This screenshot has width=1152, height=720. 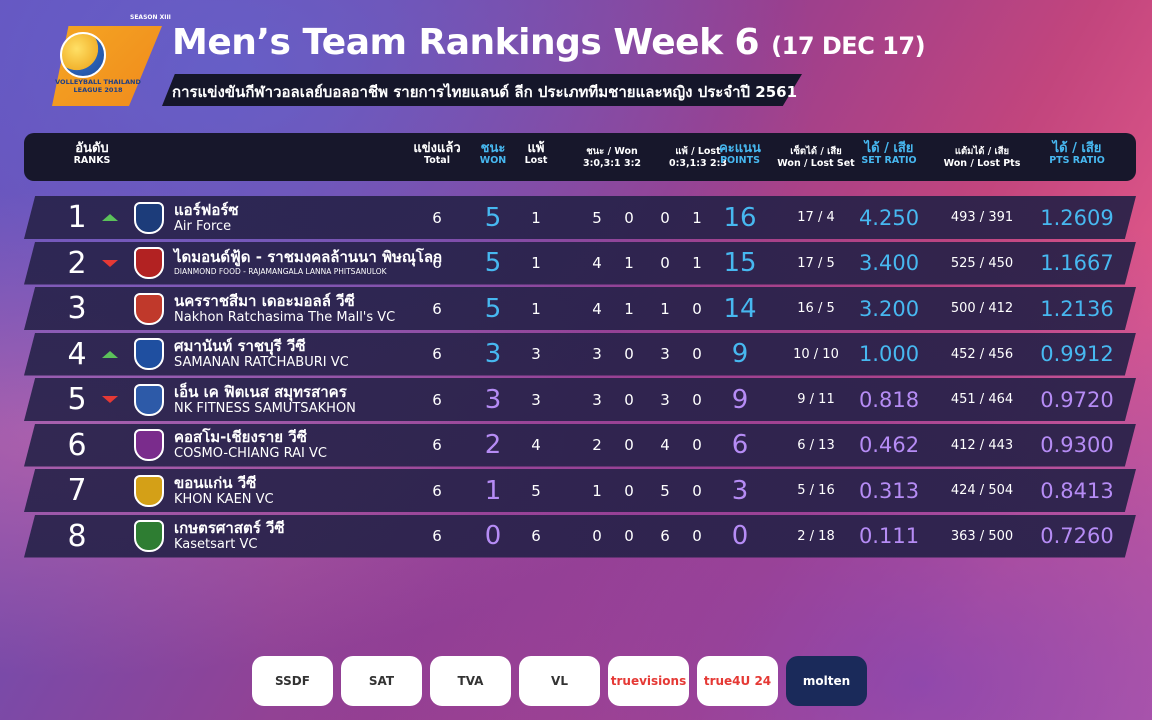 I want to click on col-pts-ratio: ได้ / เสีย PTS RATIO, so click(x=1077, y=154).